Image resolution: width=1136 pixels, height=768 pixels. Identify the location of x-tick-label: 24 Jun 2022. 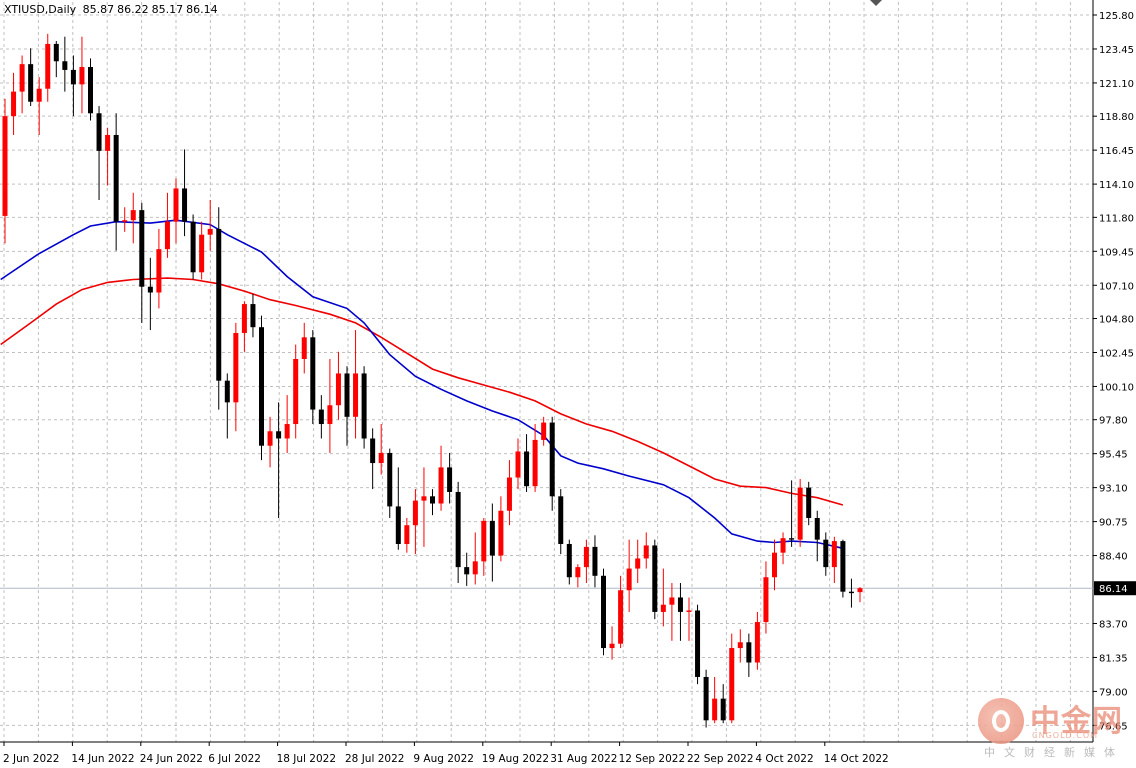
(171, 759).